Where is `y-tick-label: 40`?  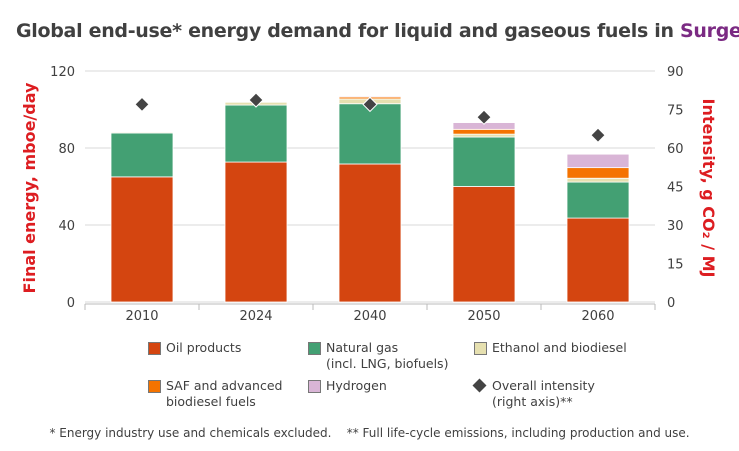
y-tick-label: 40 is located at coordinates (66, 226).